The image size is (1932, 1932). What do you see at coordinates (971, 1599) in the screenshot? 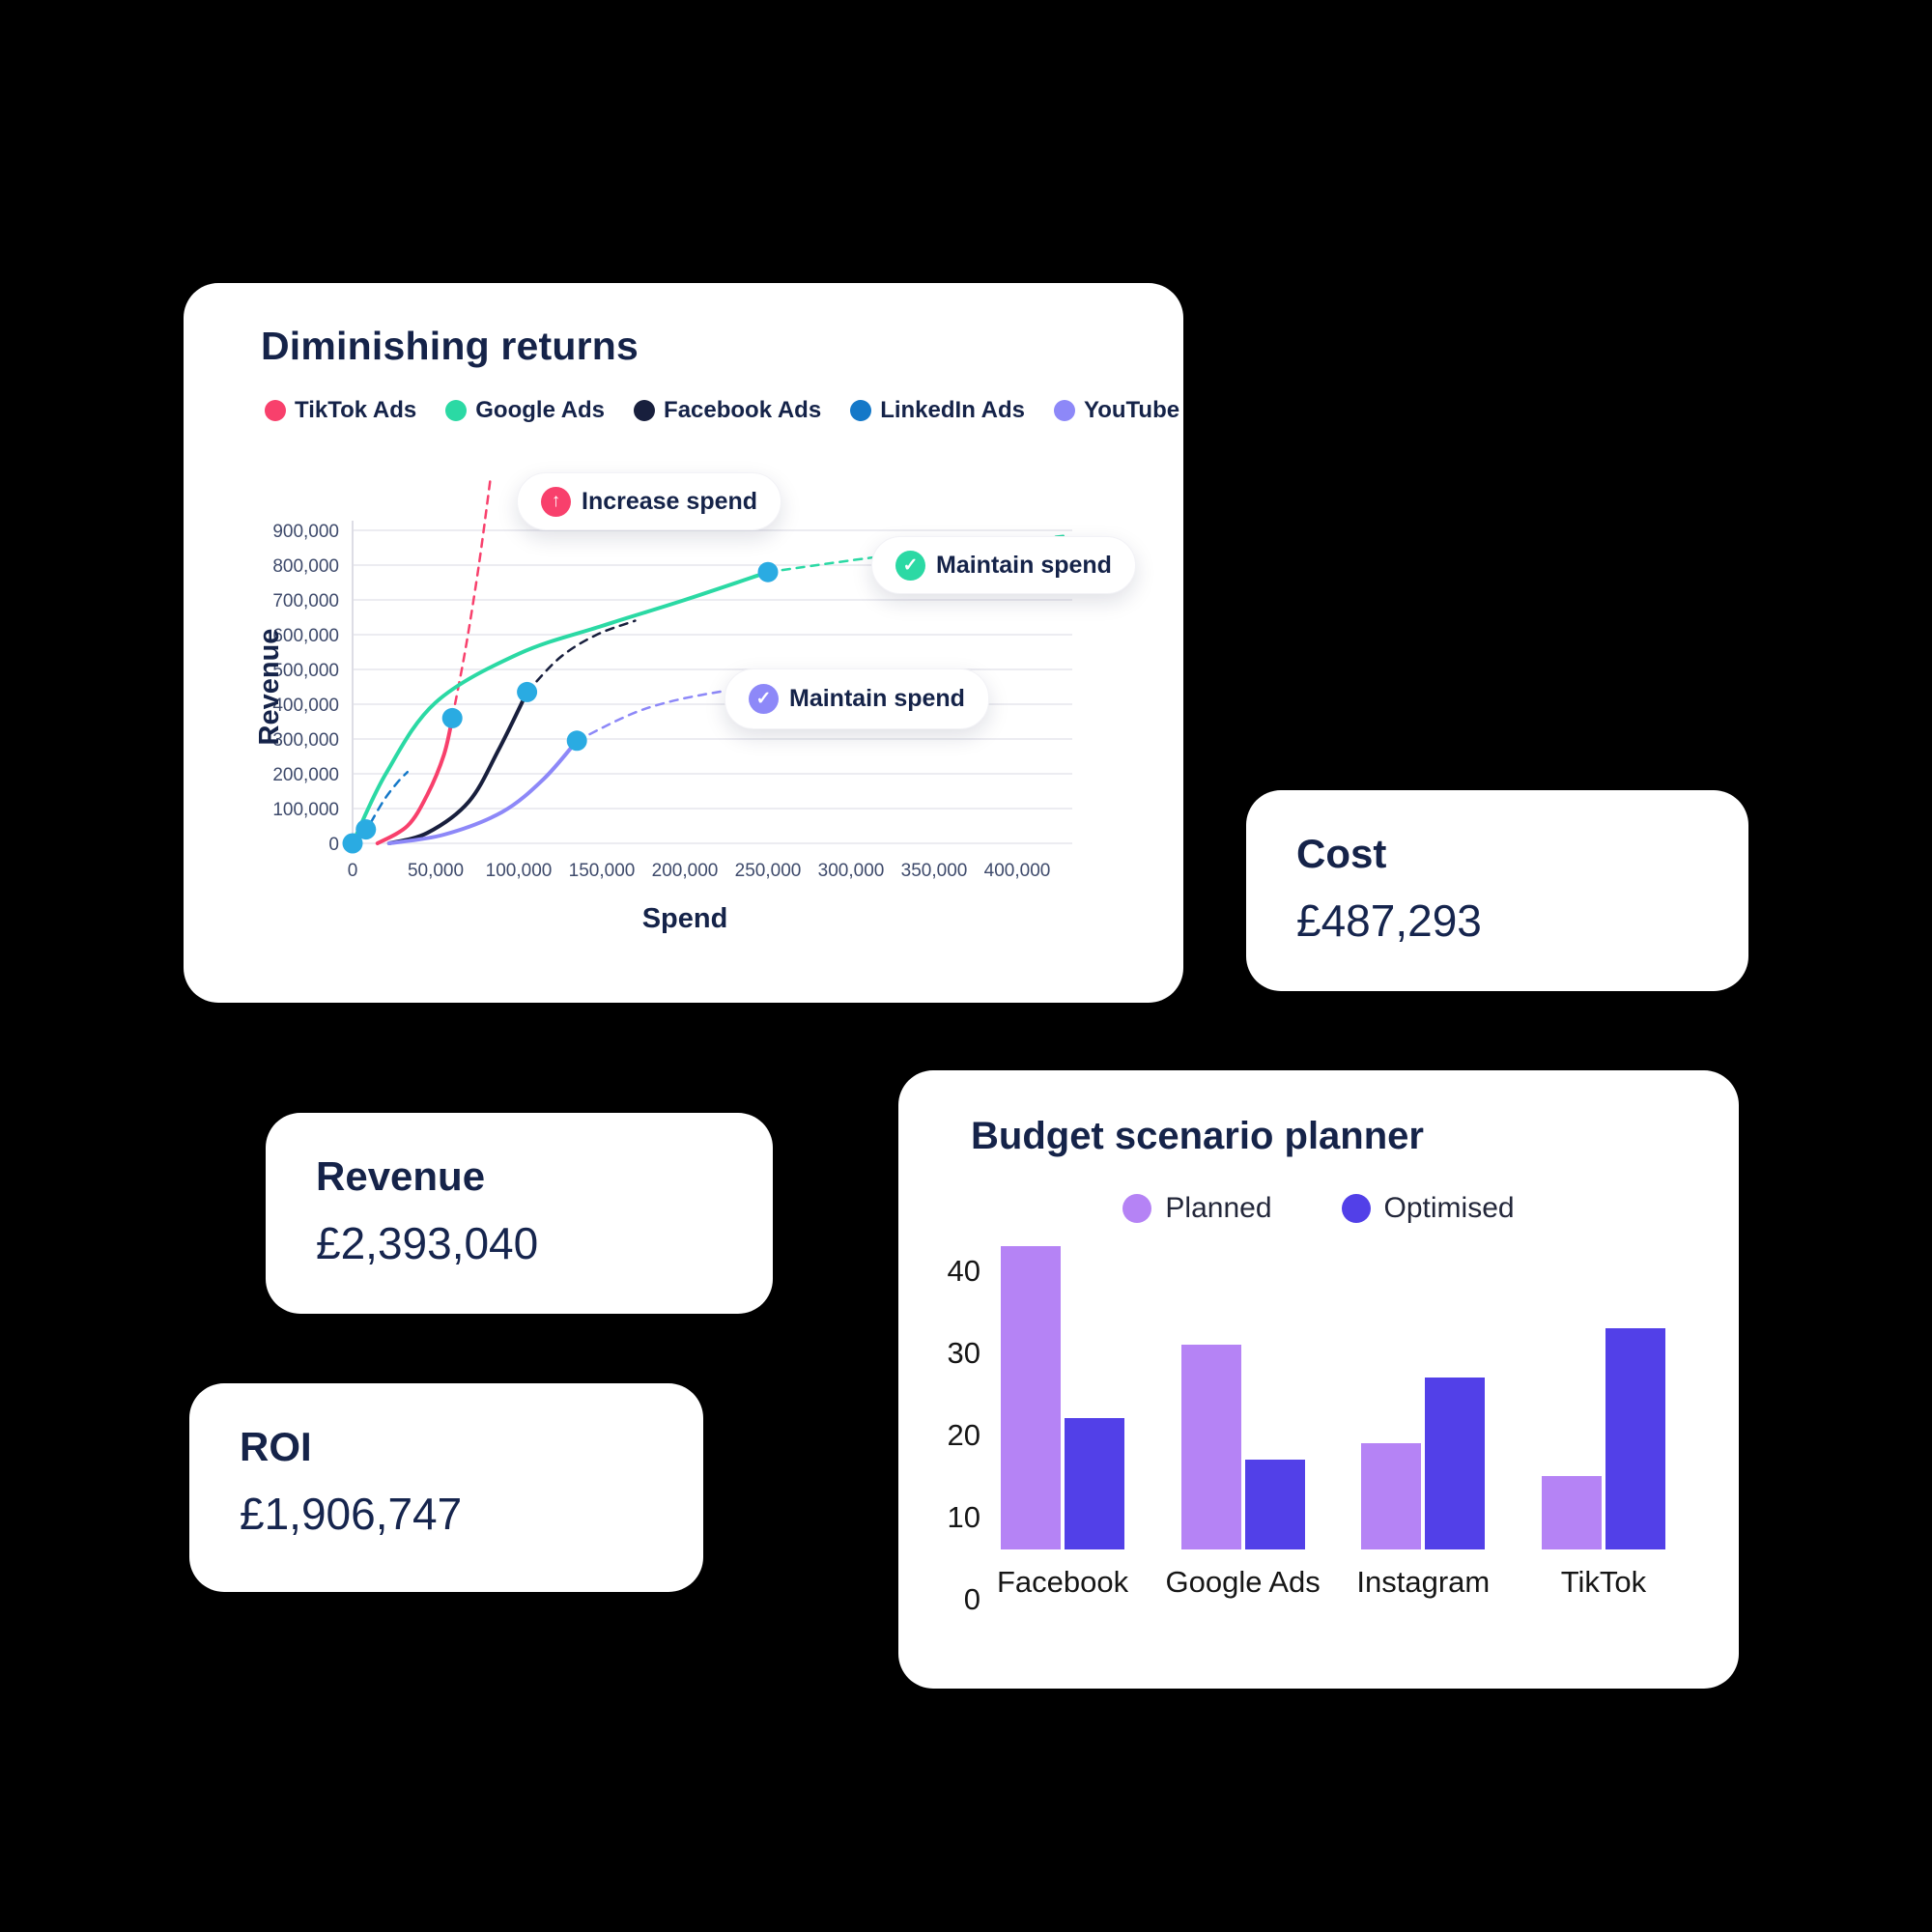
I see `bar-y-tick-label: 0` at bounding box center [971, 1599].